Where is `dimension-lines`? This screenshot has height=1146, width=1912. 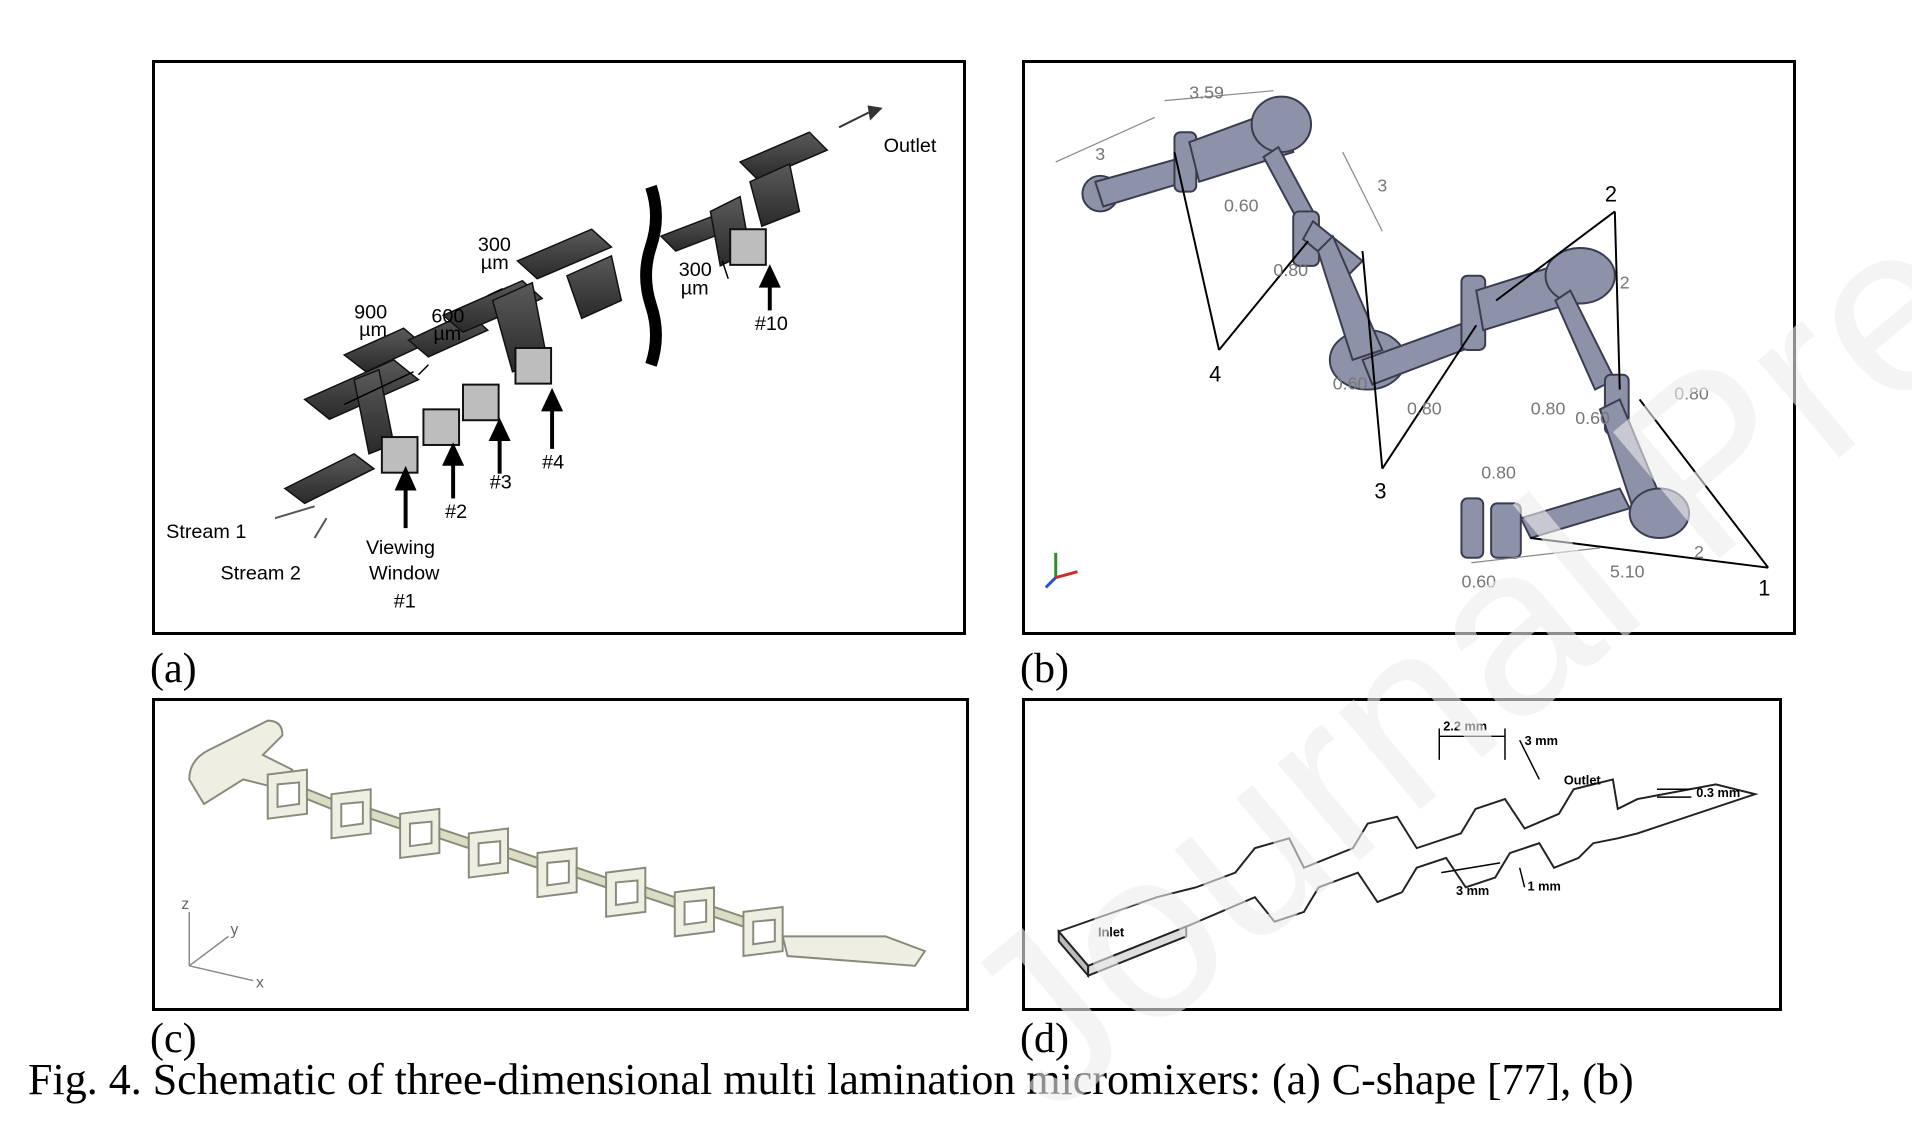 dimension-lines is located at coordinates (536, 333).